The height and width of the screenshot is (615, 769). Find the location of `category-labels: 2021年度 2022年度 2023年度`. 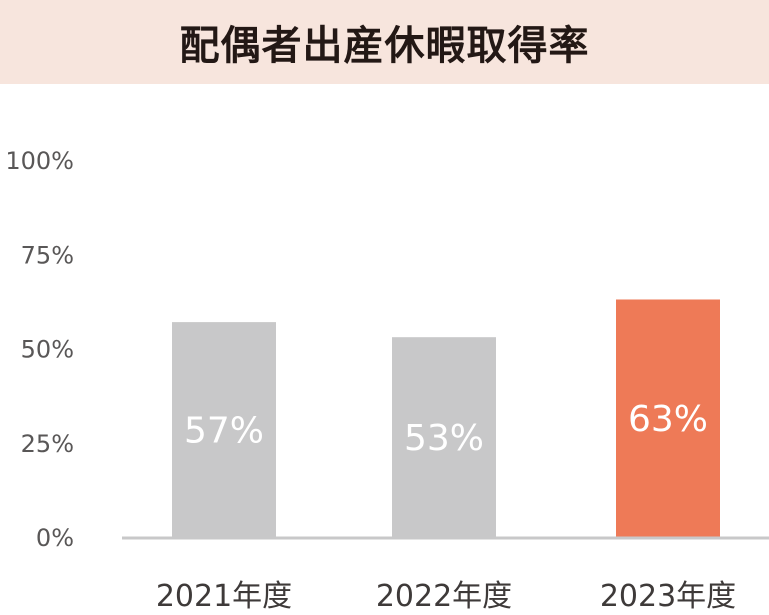

category-labels: 2021年度 2022年度 2023年度 is located at coordinates (446, 596).